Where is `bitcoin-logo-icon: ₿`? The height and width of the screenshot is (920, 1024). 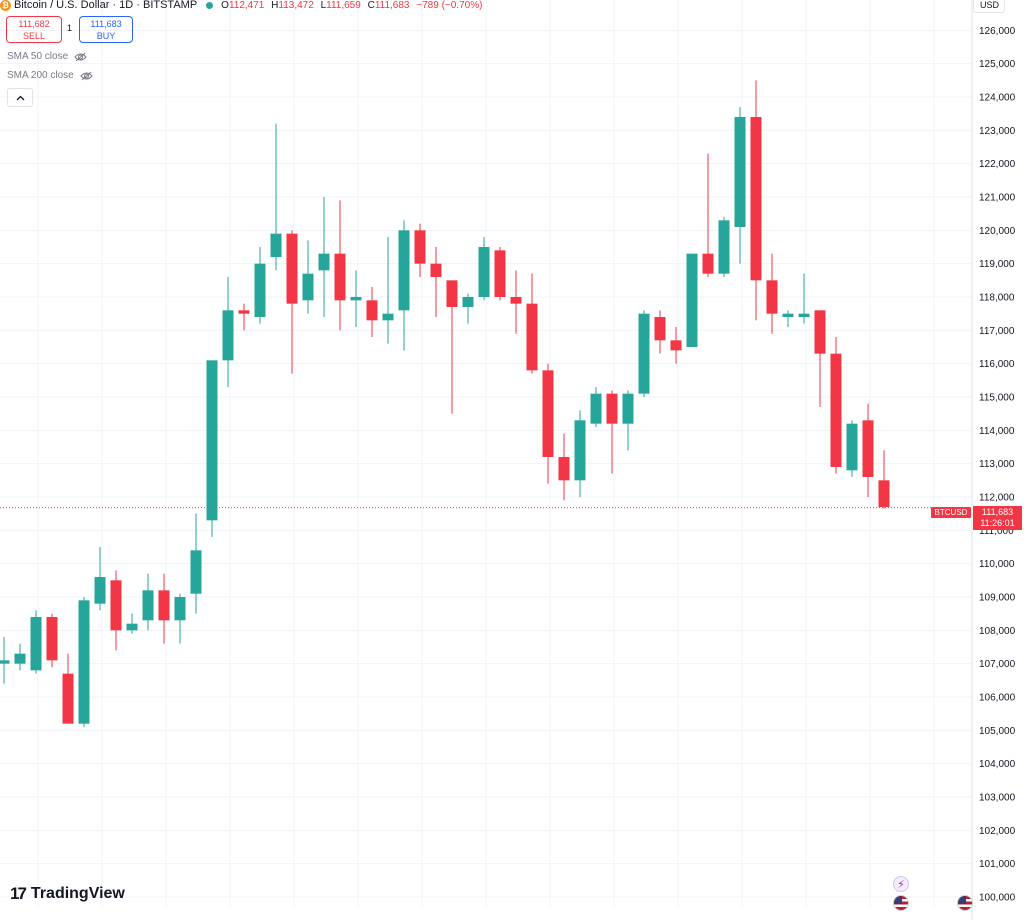 bitcoin-logo-icon: ₿ is located at coordinates (5, 5).